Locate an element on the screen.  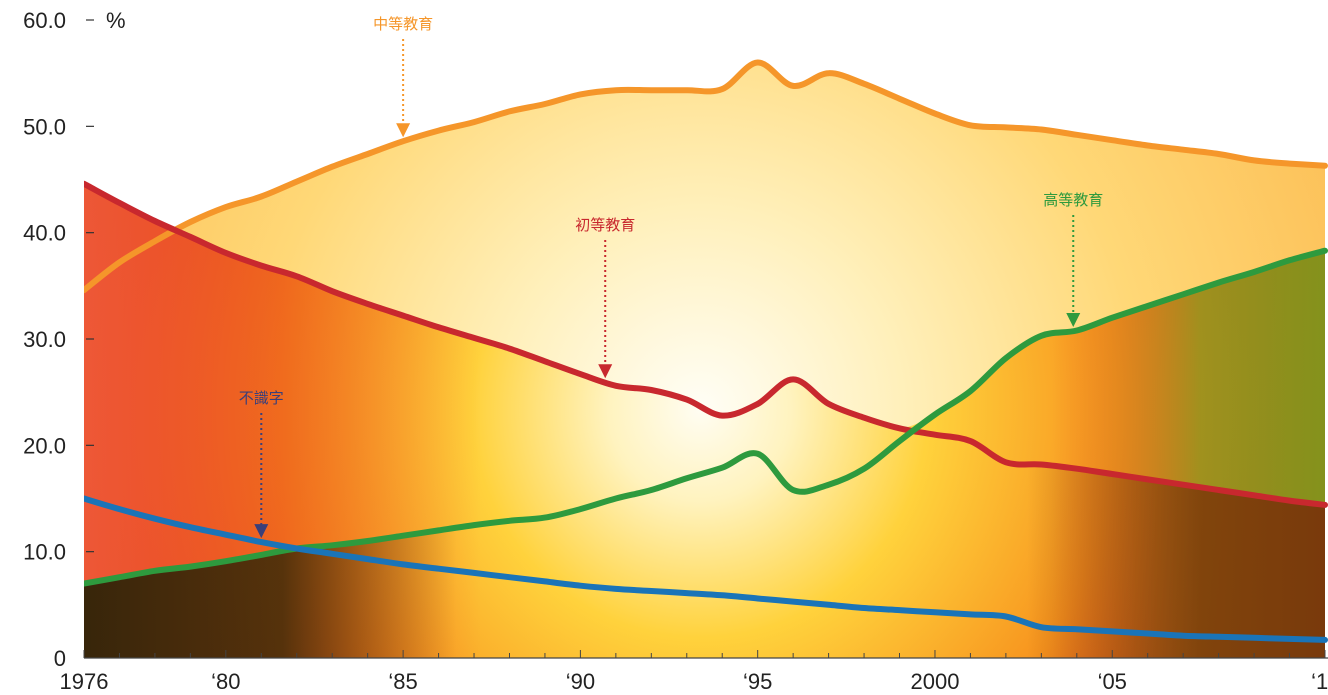
annotation-label: 不識字 is located at coordinates (261, 398).